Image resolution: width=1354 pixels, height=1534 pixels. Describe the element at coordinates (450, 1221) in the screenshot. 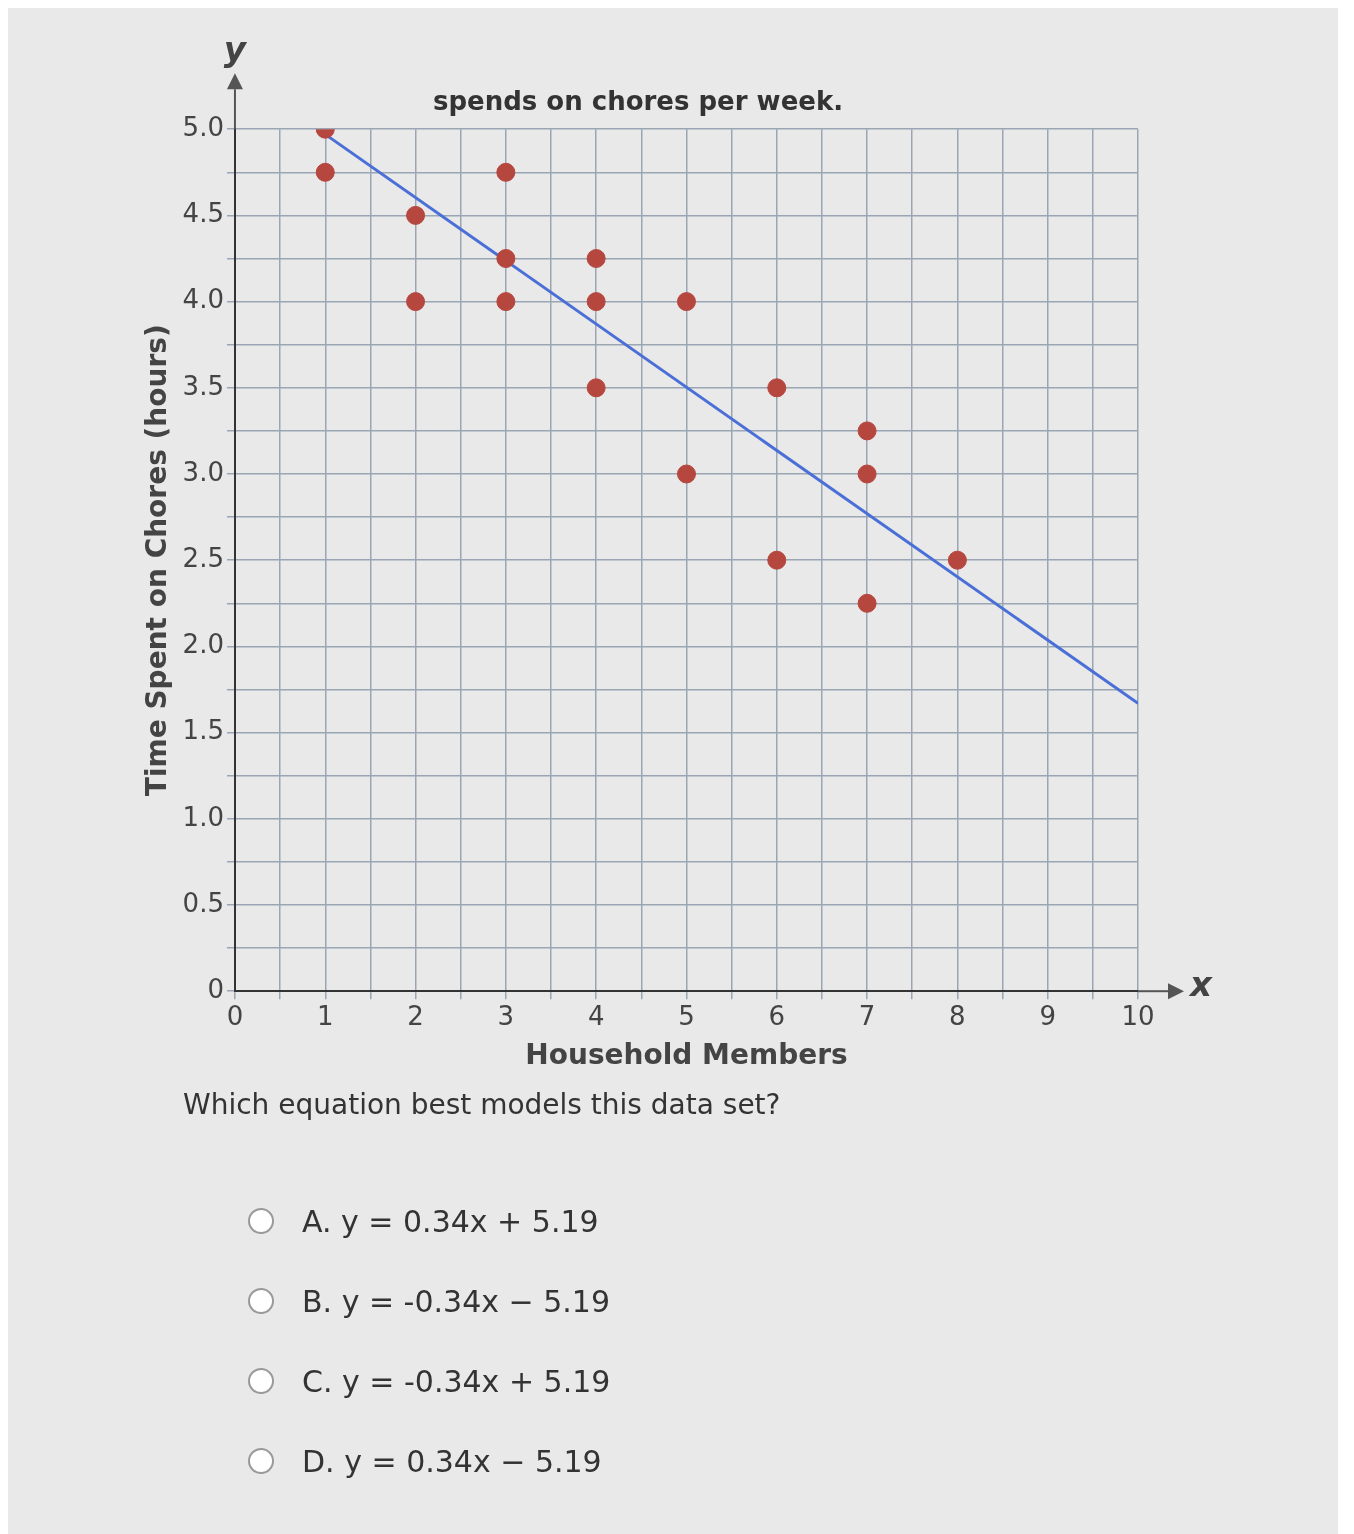

I see `text: A. y = 0.34x + 5.19` at that location.